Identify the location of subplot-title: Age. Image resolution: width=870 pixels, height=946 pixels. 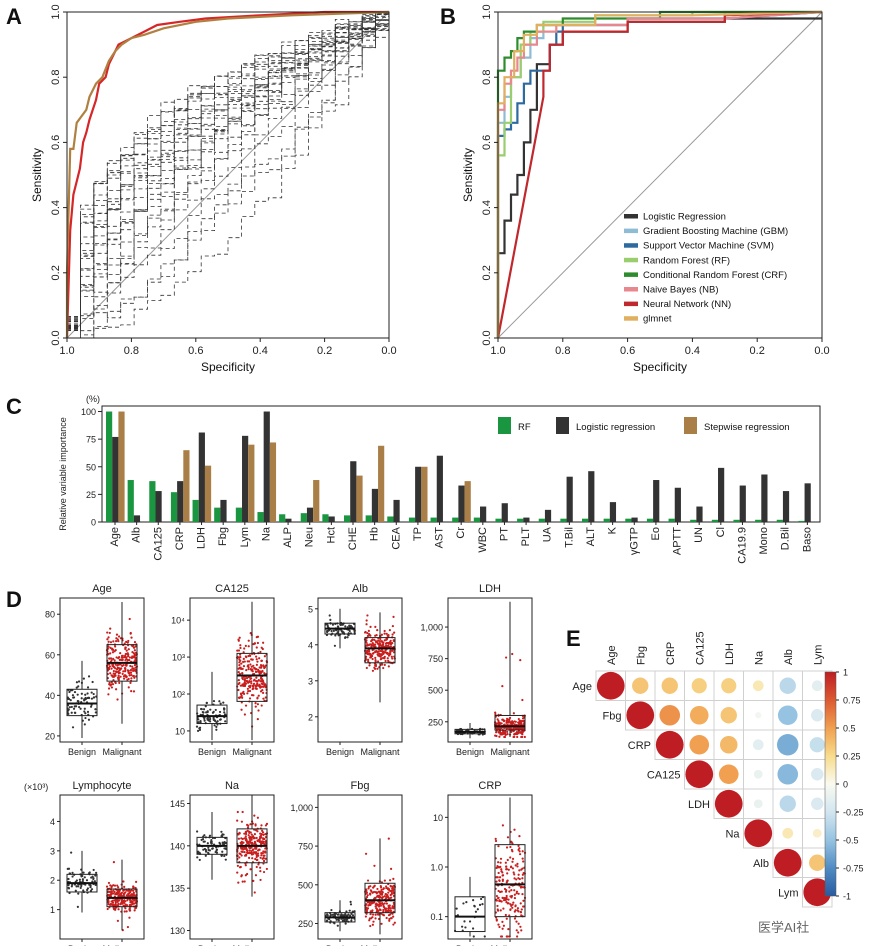
(102, 589).